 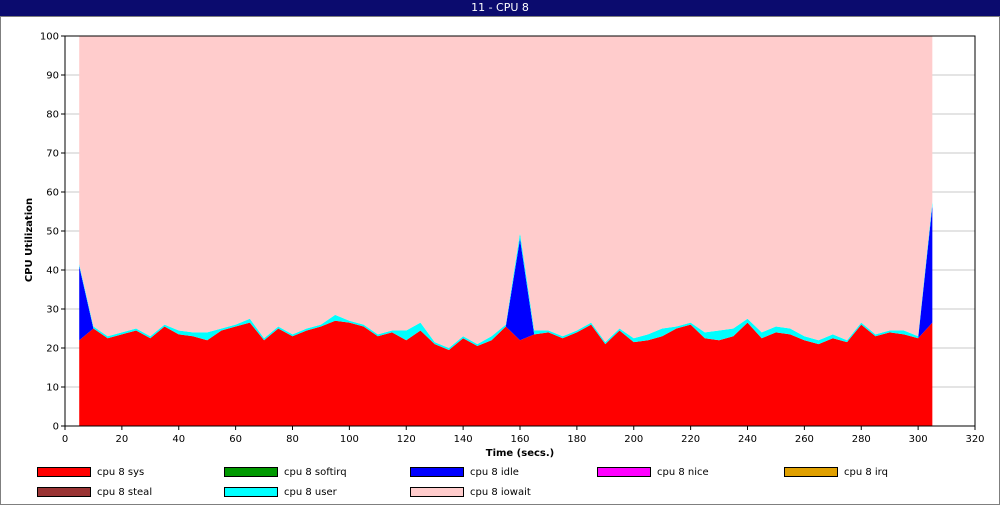 I want to click on y-tick-label-30: 30, so click(x=52, y=310).